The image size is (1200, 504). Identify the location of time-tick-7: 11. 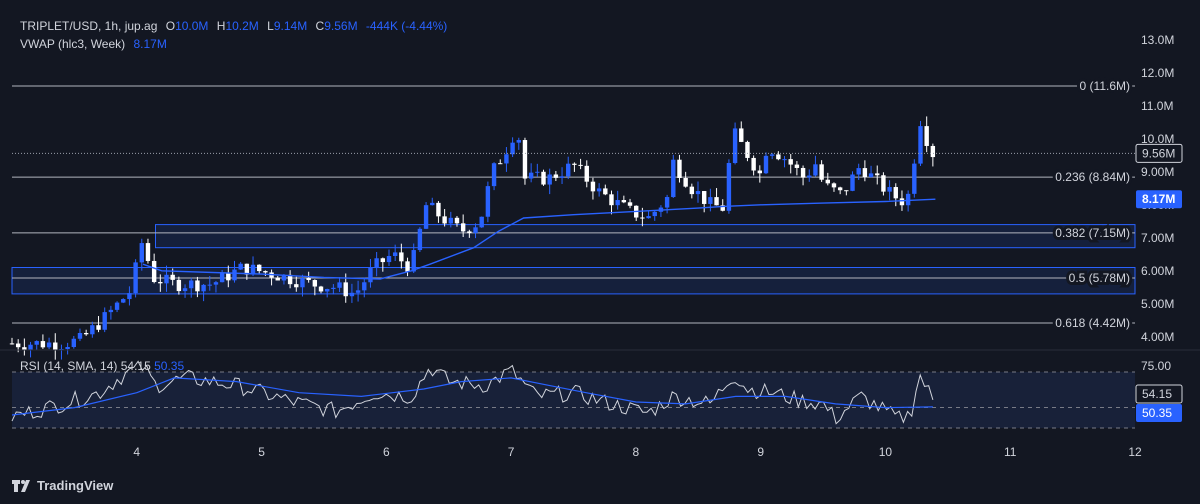
(1010, 452).